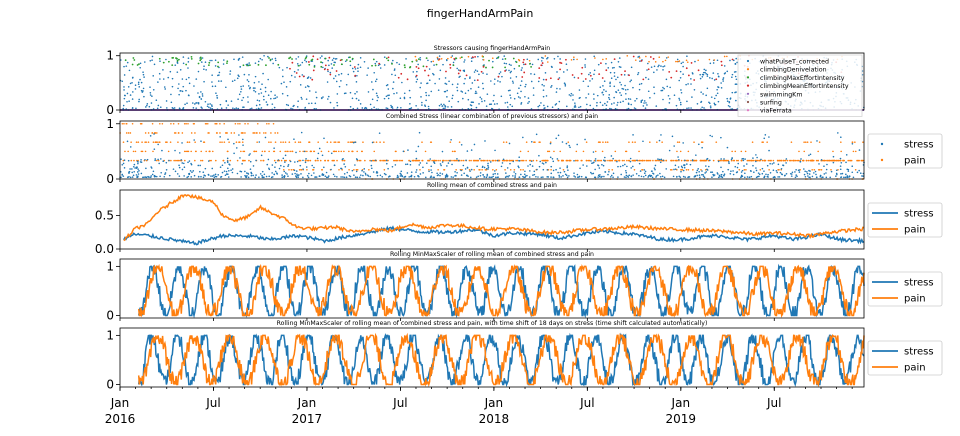 This screenshot has height=436, width=960. What do you see at coordinates (212, 403) in the screenshot?
I see `x-tick-label: Jul` at bounding box center [212, 403].